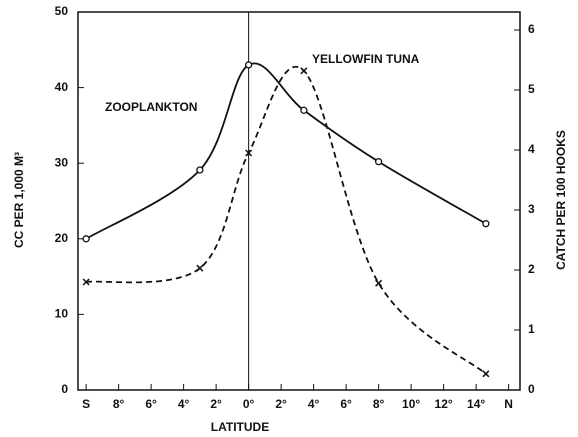 This screenshot has height=437, width=578. I want to click on x-tick-label: 12°, so click(444, 404).